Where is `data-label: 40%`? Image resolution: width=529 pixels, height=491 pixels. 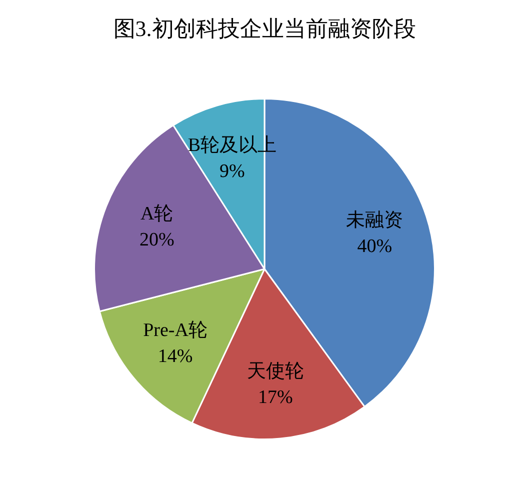
data-label: 40% is located at coordinates (374, 247).